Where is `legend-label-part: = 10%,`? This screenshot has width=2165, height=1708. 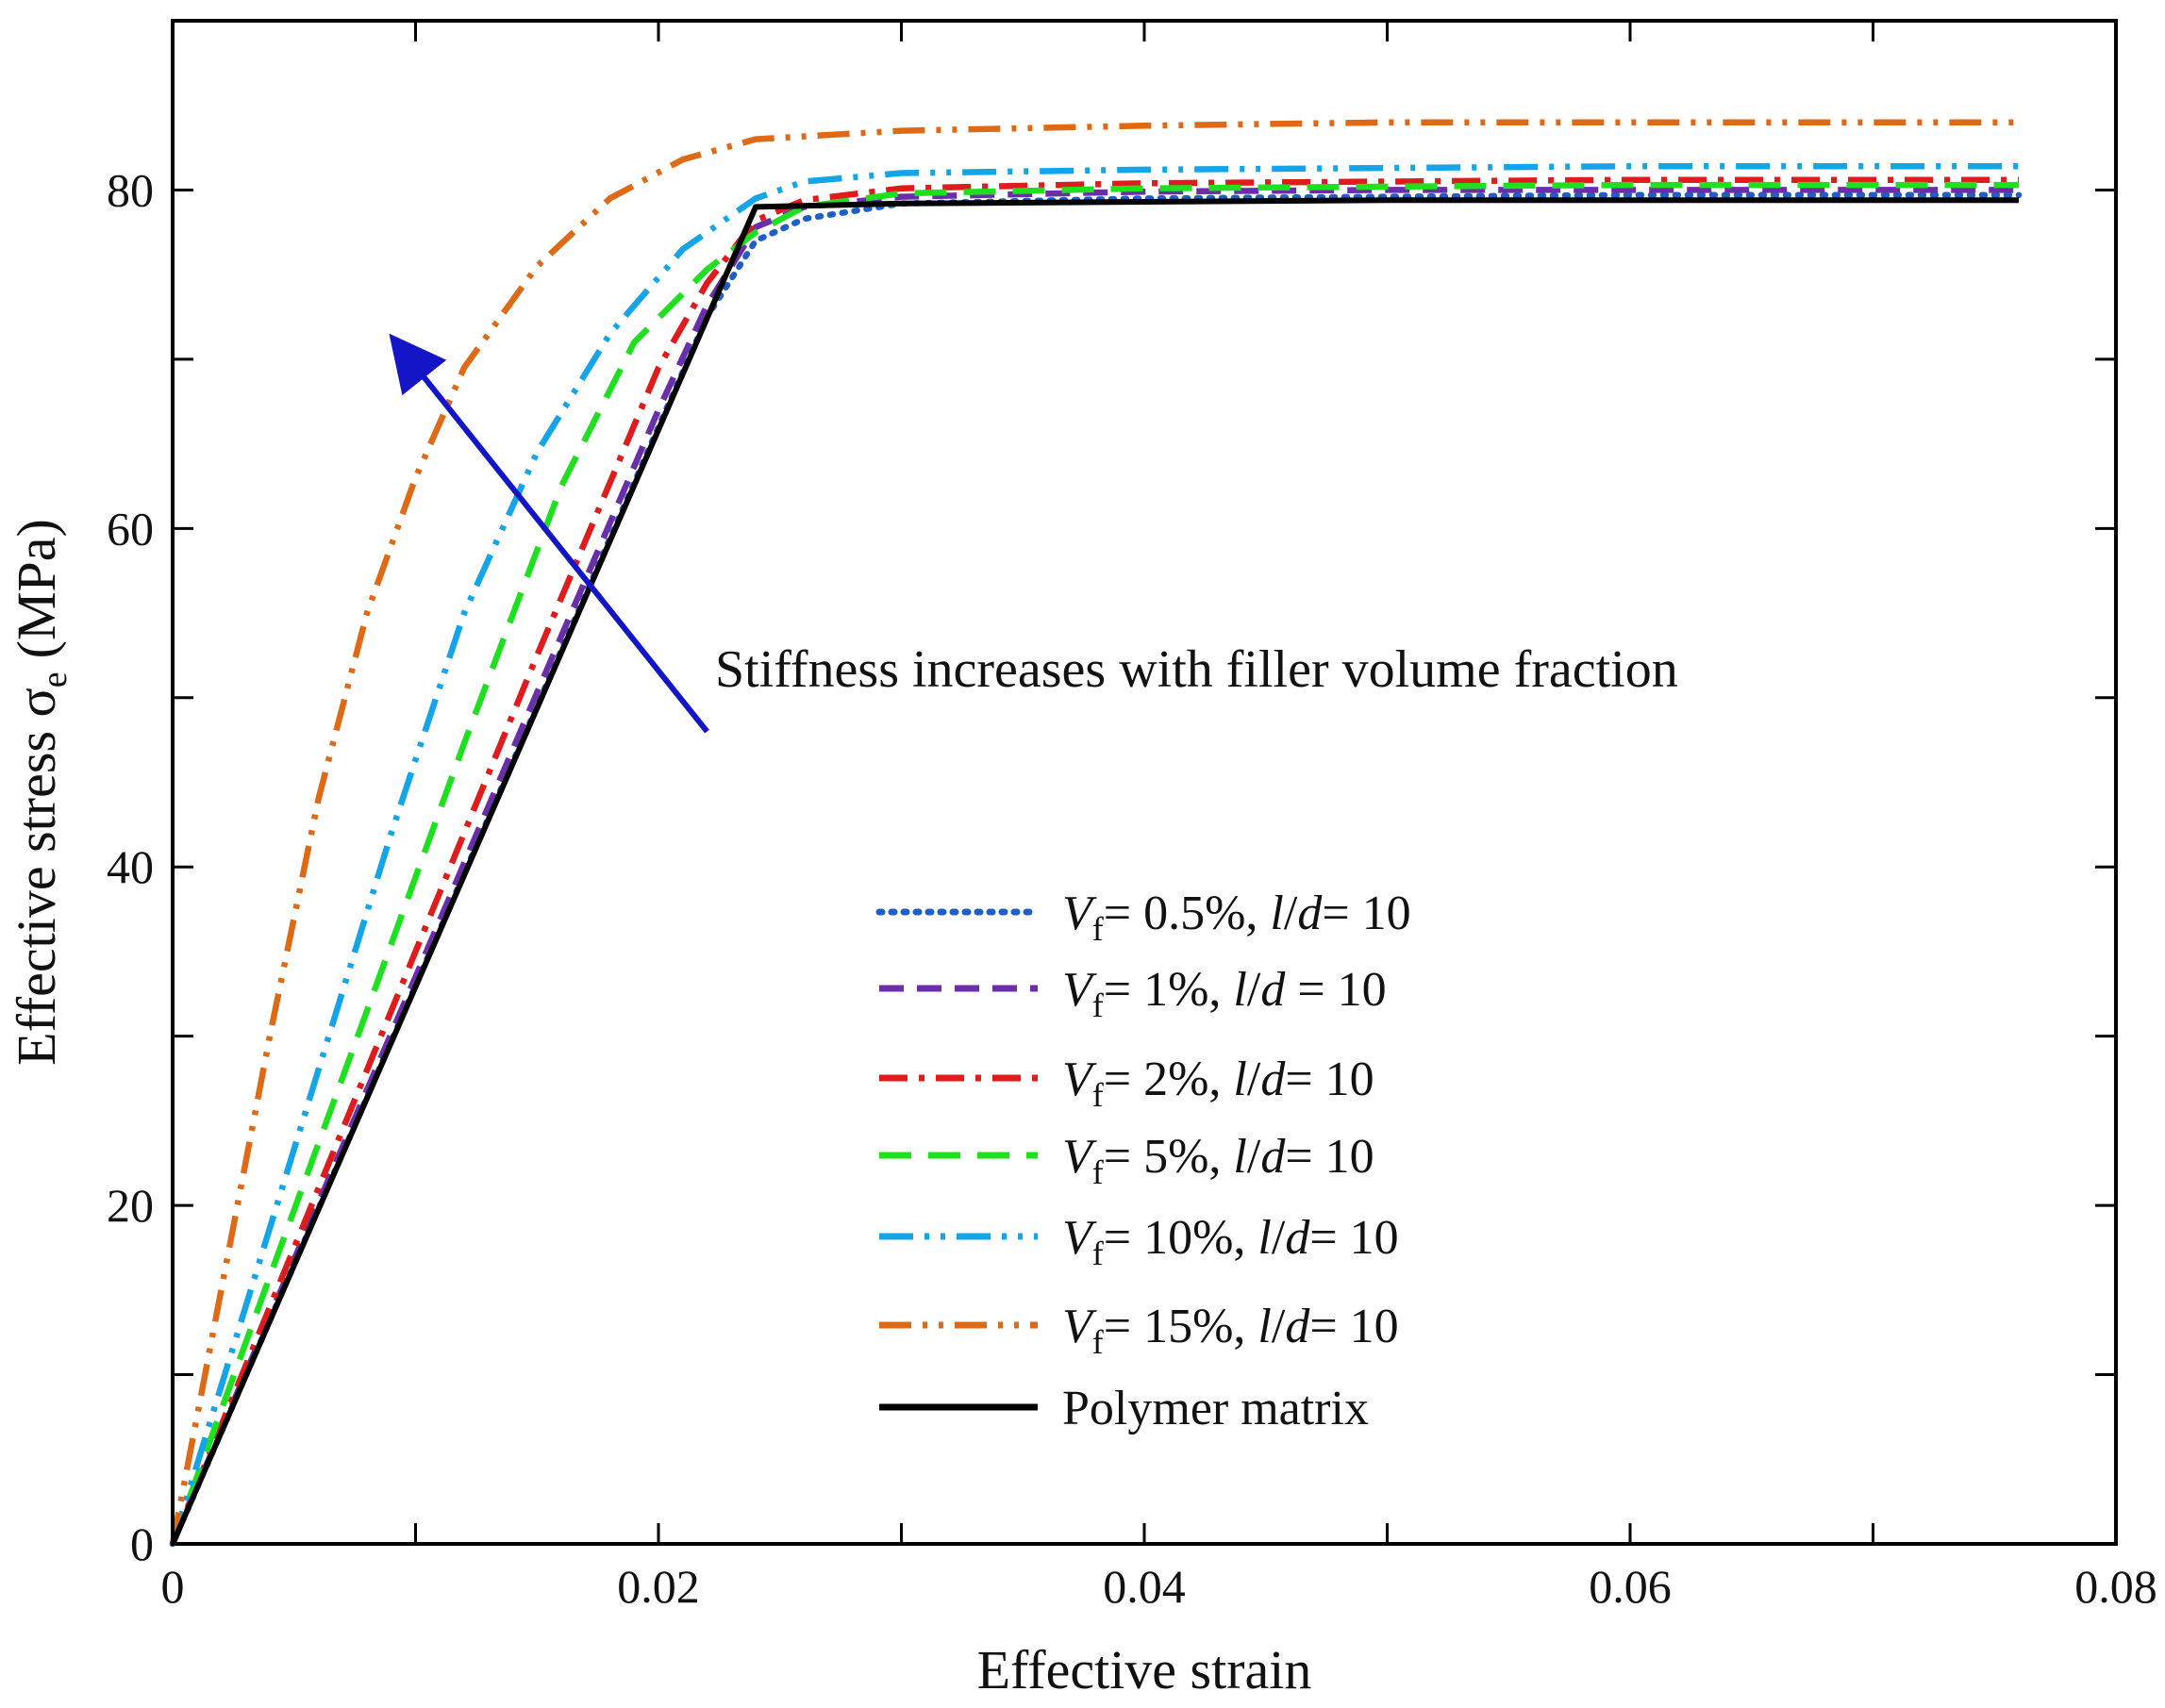 legend-label-part: = 10%, is located at coordinates (1181, 1238).